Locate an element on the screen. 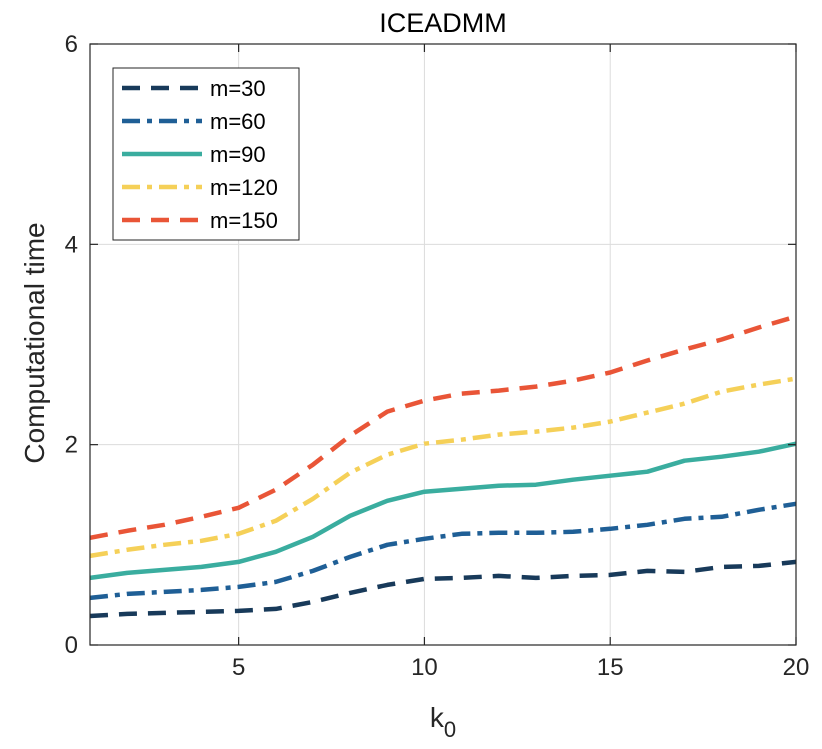 The height and width of the screenshot is (749, 822). legend-label-m-90: m=90 is located at coordinates (238, 154).